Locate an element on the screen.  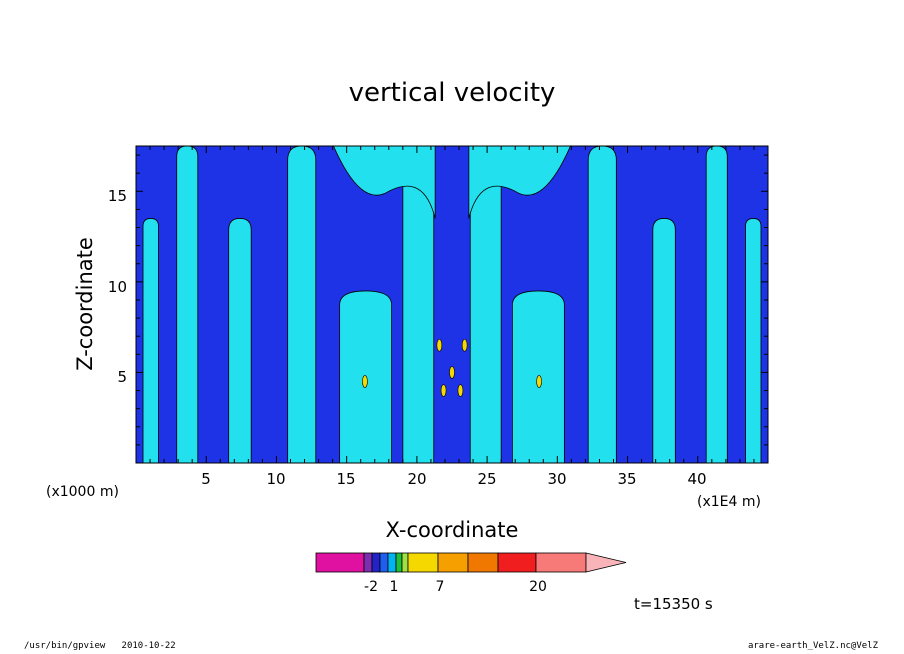
colorbar-label: 20 is located at coordinates (538, 587).